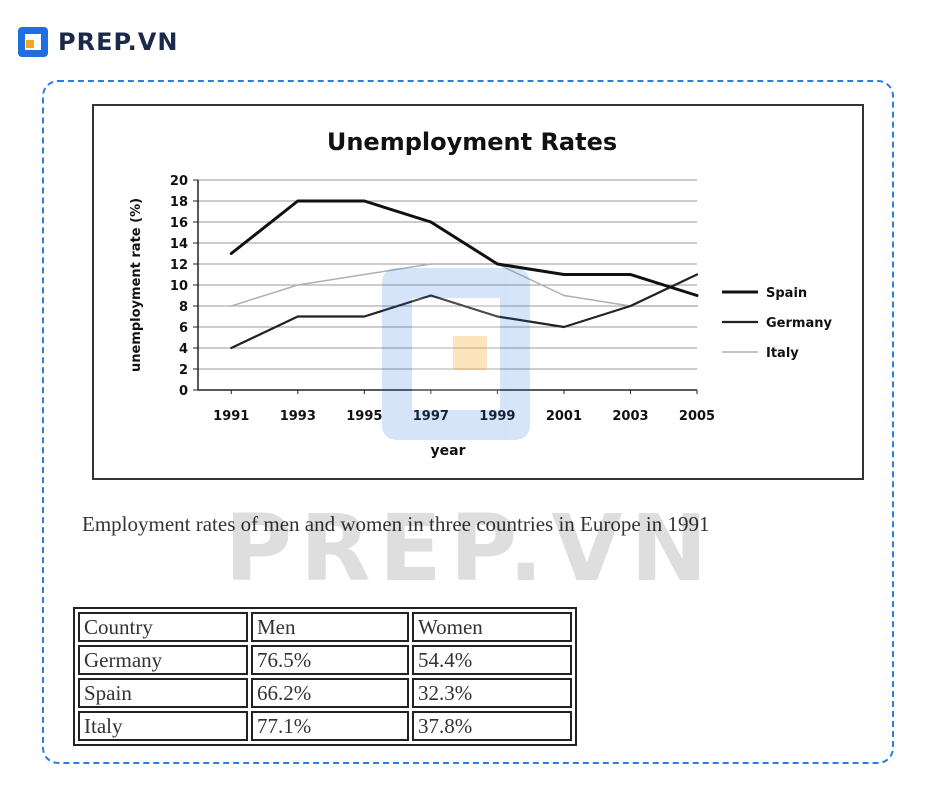 This screenshot has height=788, width=940. What do you see at coordinates (183, 349) in the screenshot?
I see `y-tick-label: 4` at bounding box center [183, 349].